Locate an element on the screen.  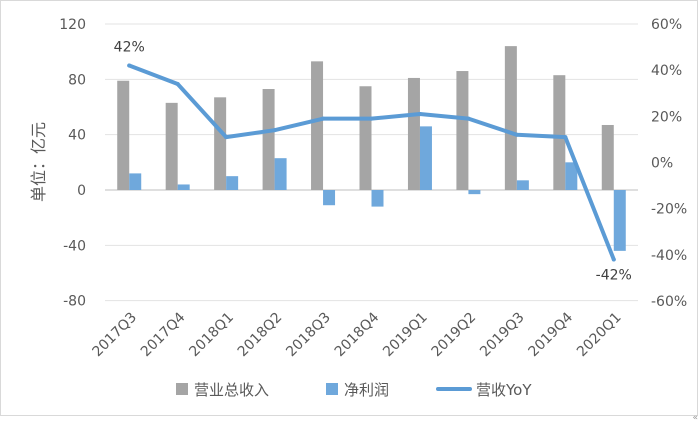
corner-mark: « is located at coordinates (695, 418).